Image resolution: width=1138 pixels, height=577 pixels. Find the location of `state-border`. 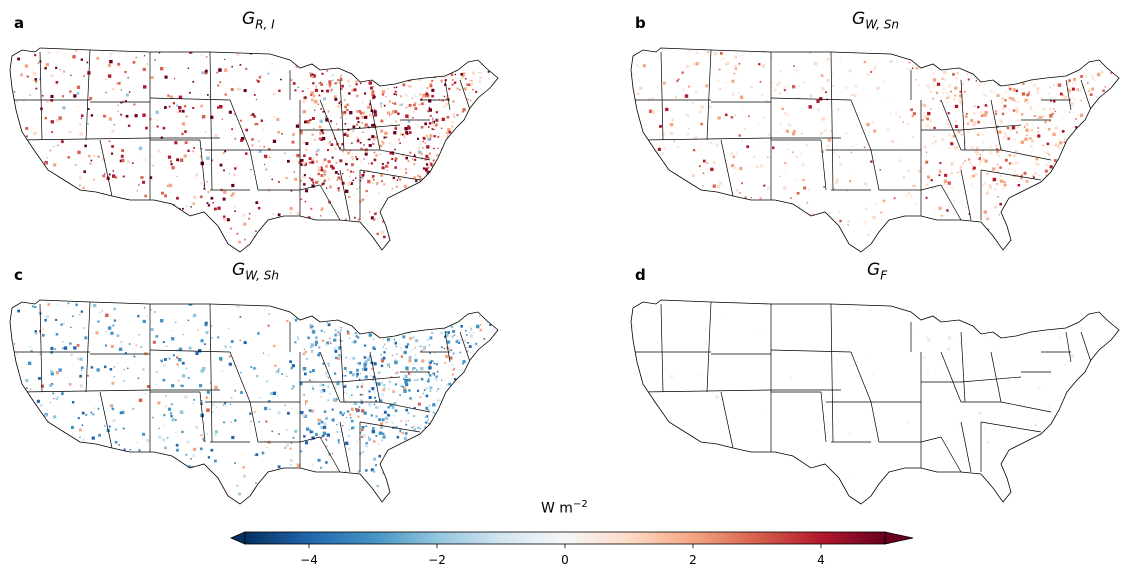

state-border is located at coordinates (405, 407).